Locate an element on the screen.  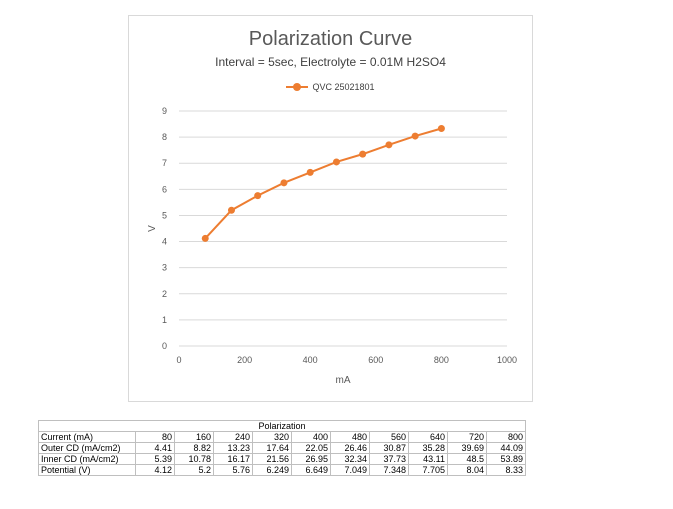
table-row-label: Current (mA) is located at coordinates (87, 437).